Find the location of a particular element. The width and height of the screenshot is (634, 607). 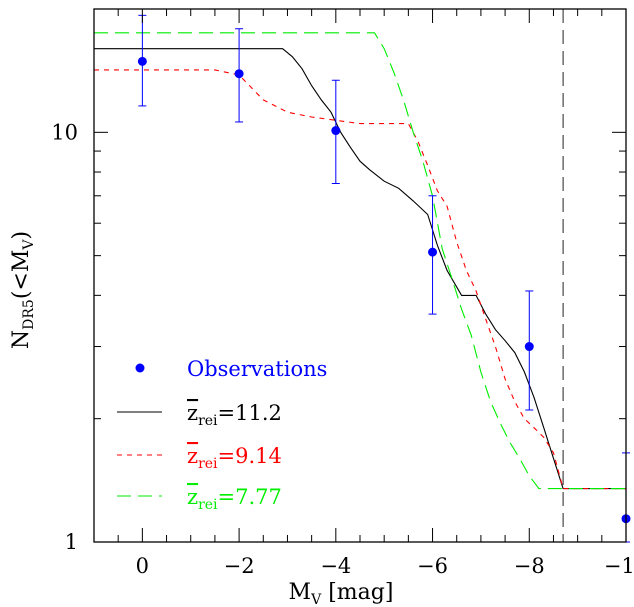

legend-label-series-1: zrei=11.2 is located at coordinates (234, 415).